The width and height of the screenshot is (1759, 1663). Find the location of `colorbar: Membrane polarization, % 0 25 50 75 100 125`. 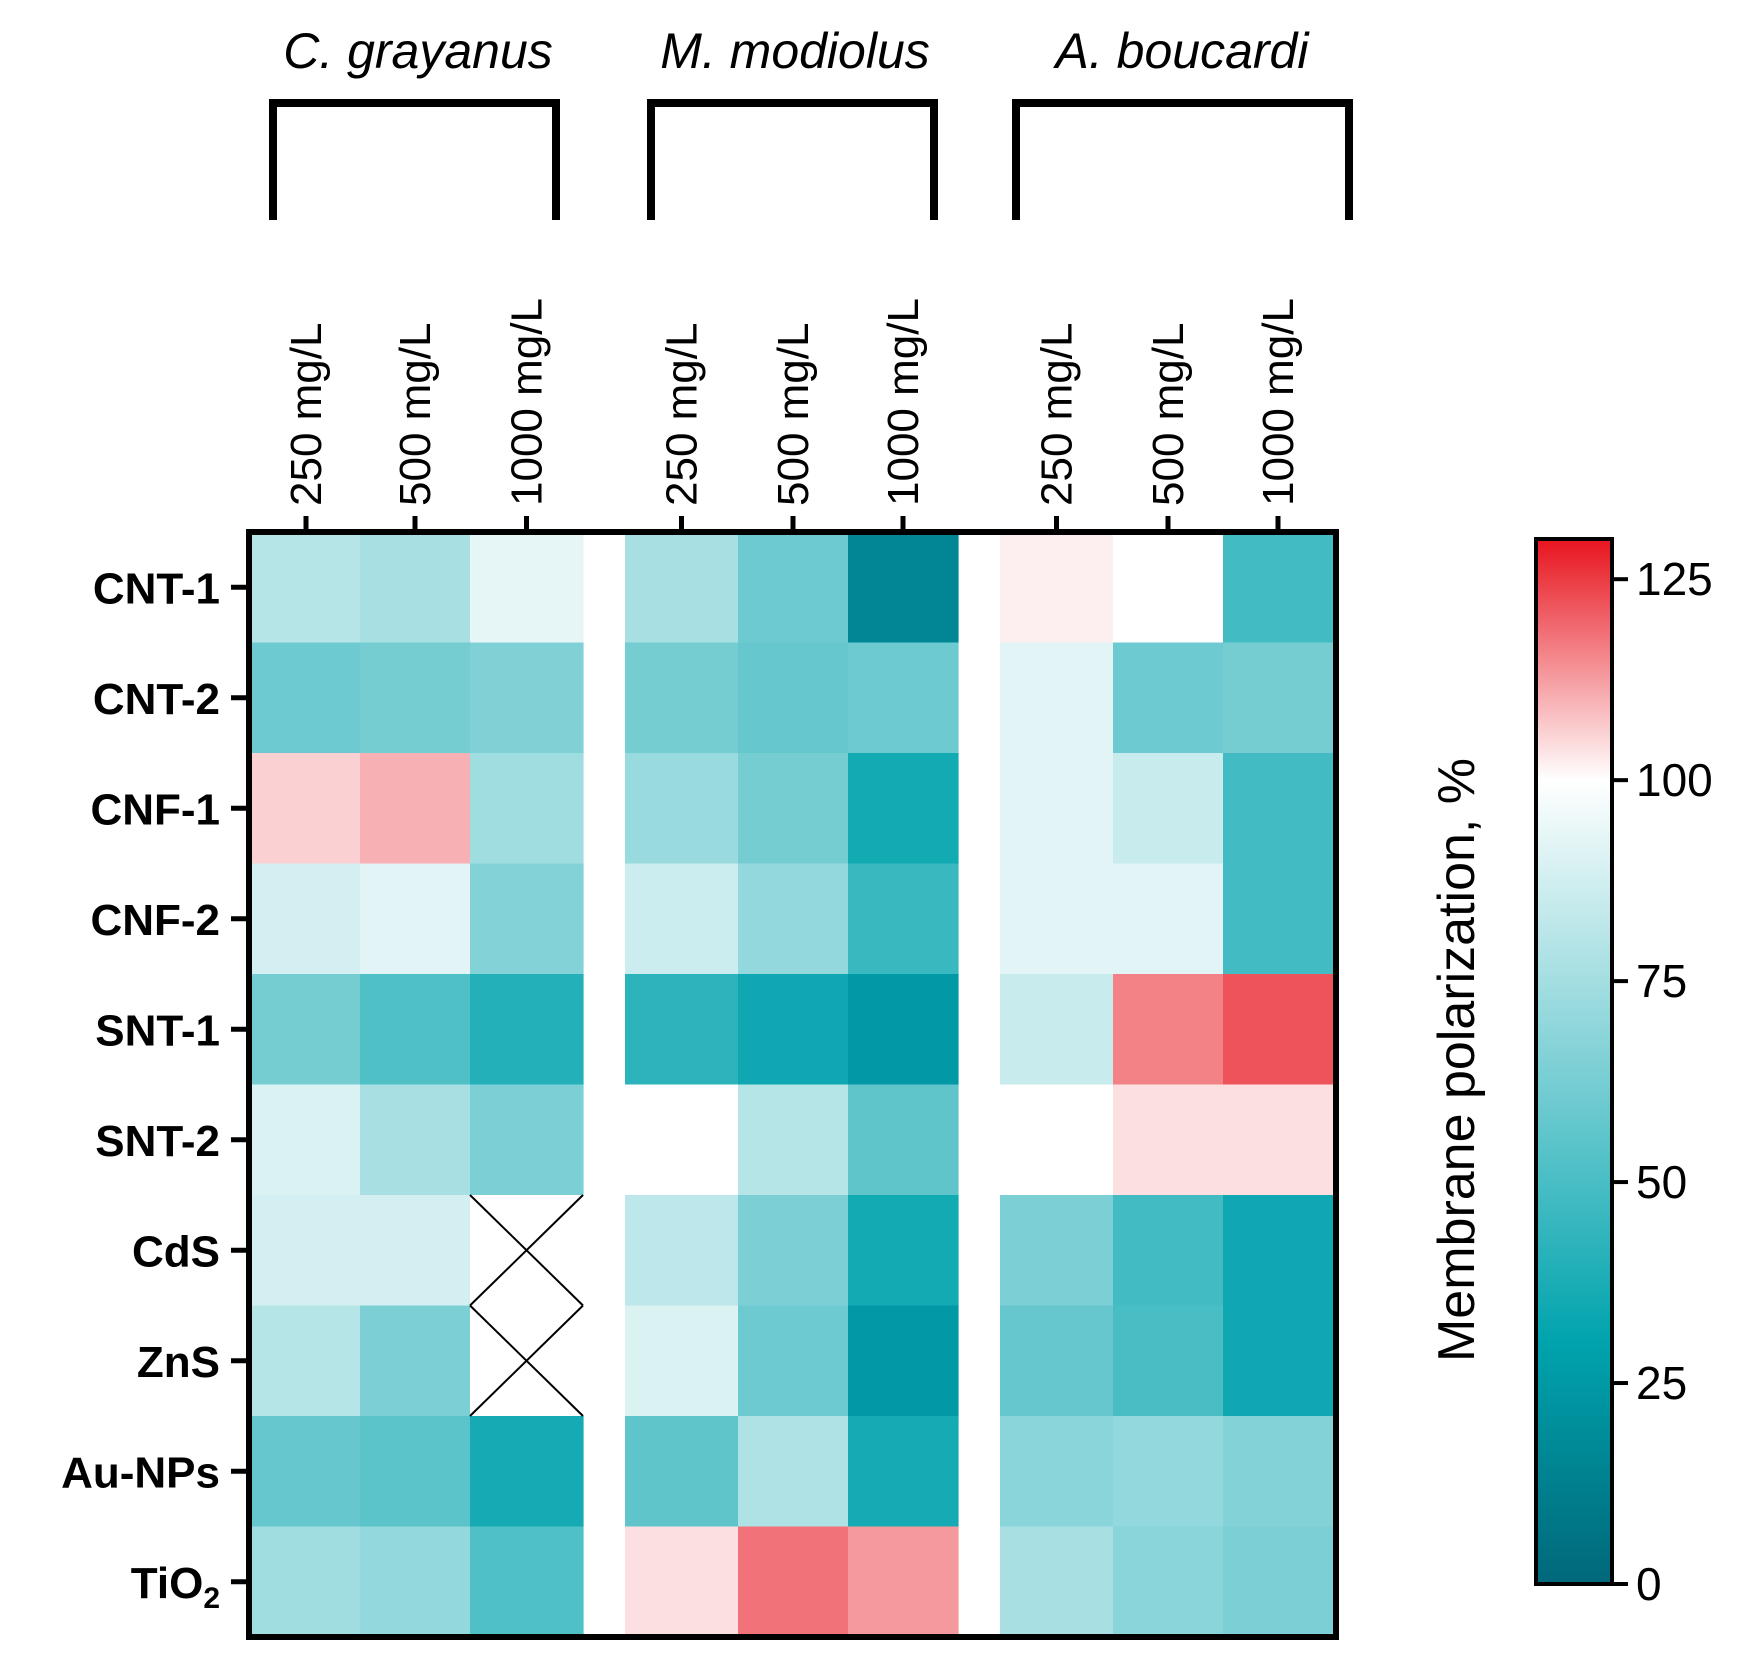

colorbar: Membrane polarization, % 0 25 50 75 100 125 is located at coordinates (1570, 1073).